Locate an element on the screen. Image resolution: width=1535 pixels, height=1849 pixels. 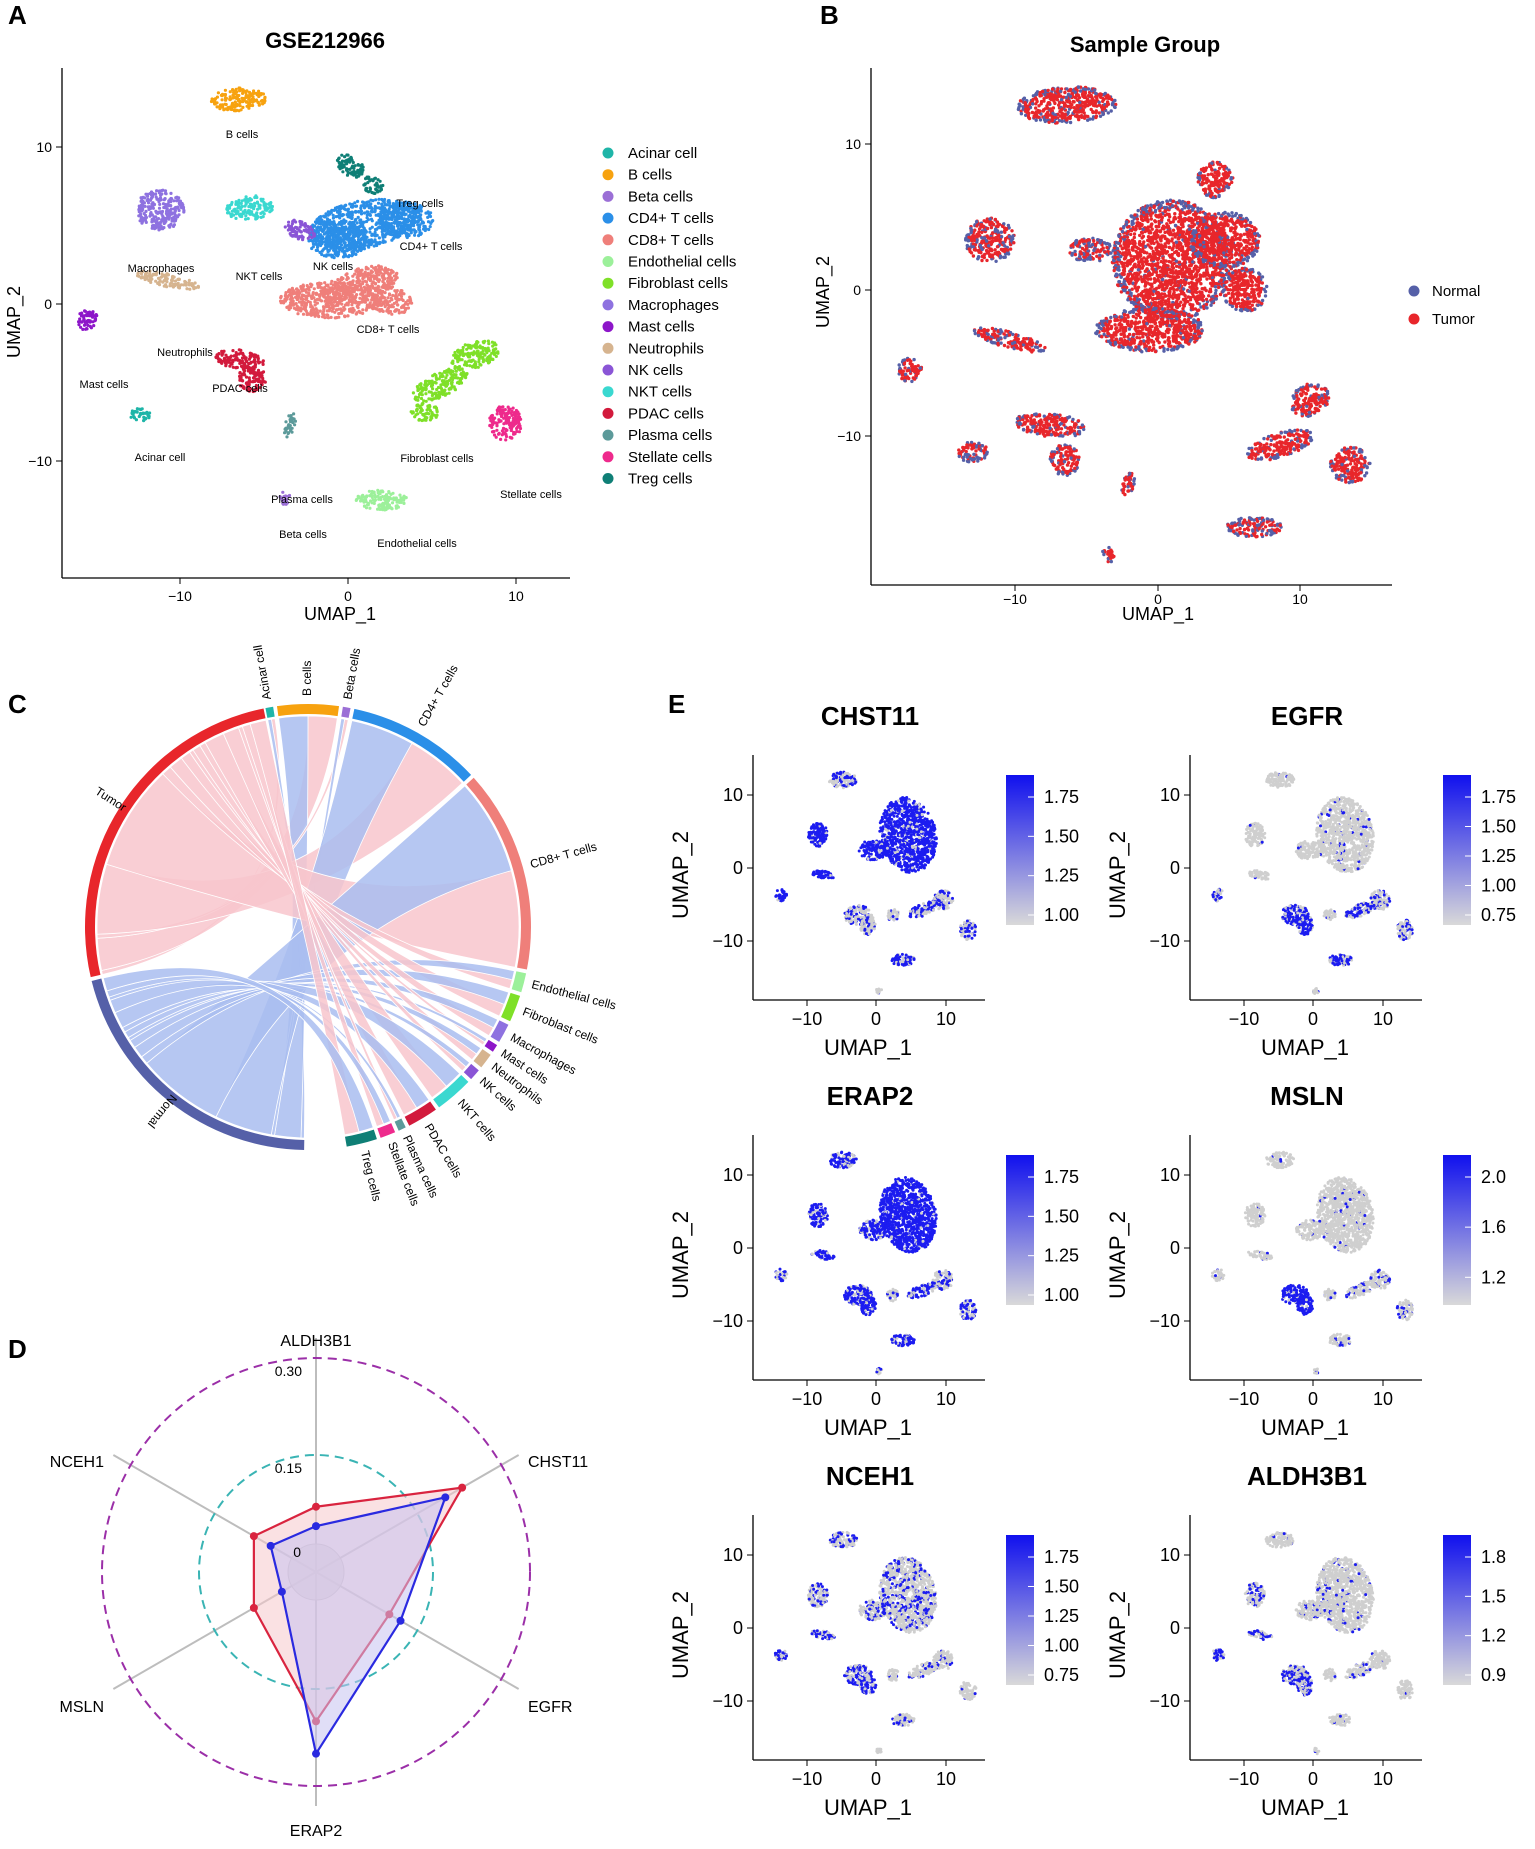
cluster-label: Beta cells is located at coordinates (303, 535).